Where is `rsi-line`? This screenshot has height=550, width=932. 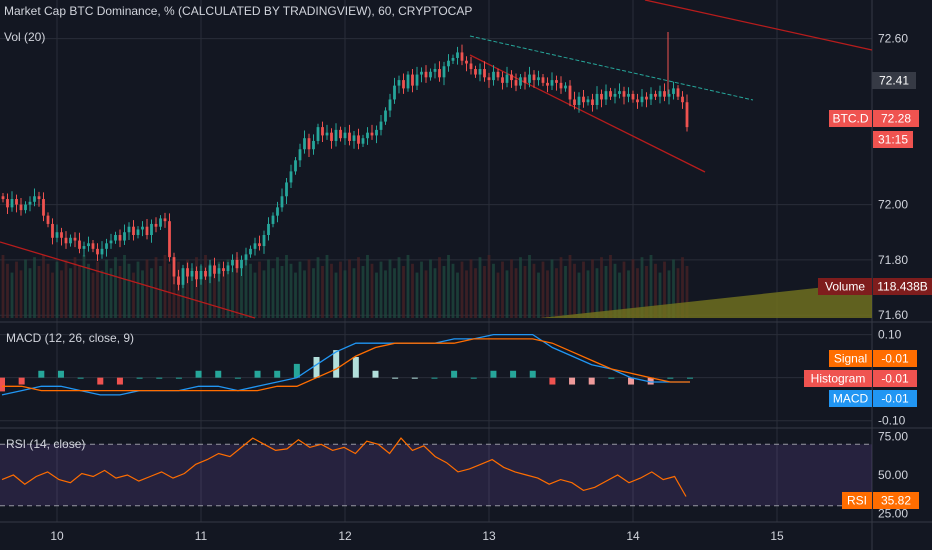
rsi-line is located at coordinates (344, 467).